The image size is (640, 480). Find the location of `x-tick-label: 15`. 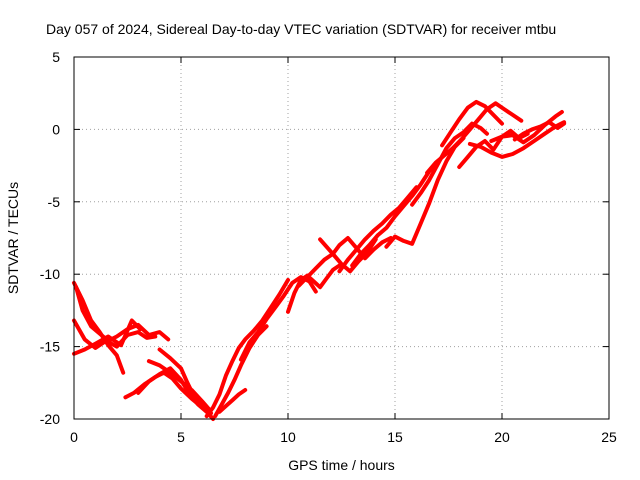

x-tick-label: 15 is located at coordinates (395, 437).